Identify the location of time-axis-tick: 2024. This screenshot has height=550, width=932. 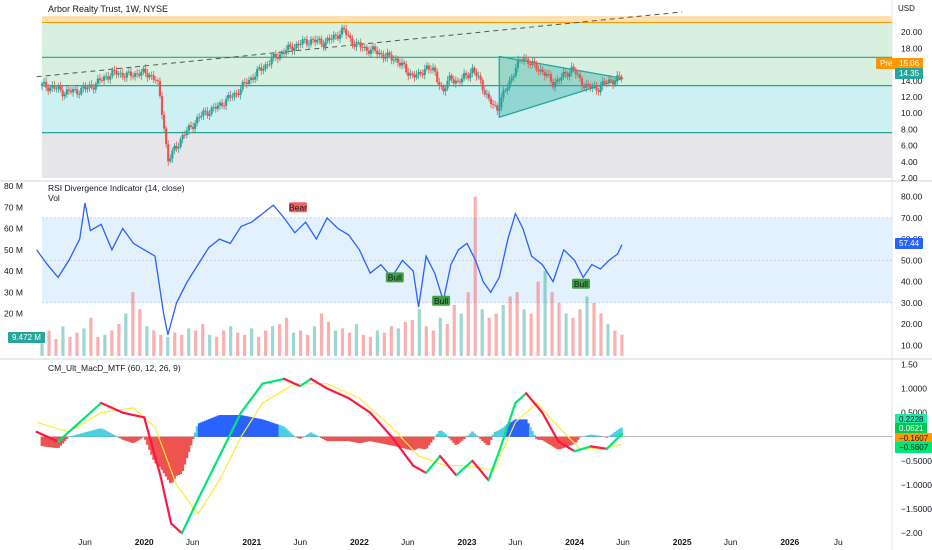
(574, 542).